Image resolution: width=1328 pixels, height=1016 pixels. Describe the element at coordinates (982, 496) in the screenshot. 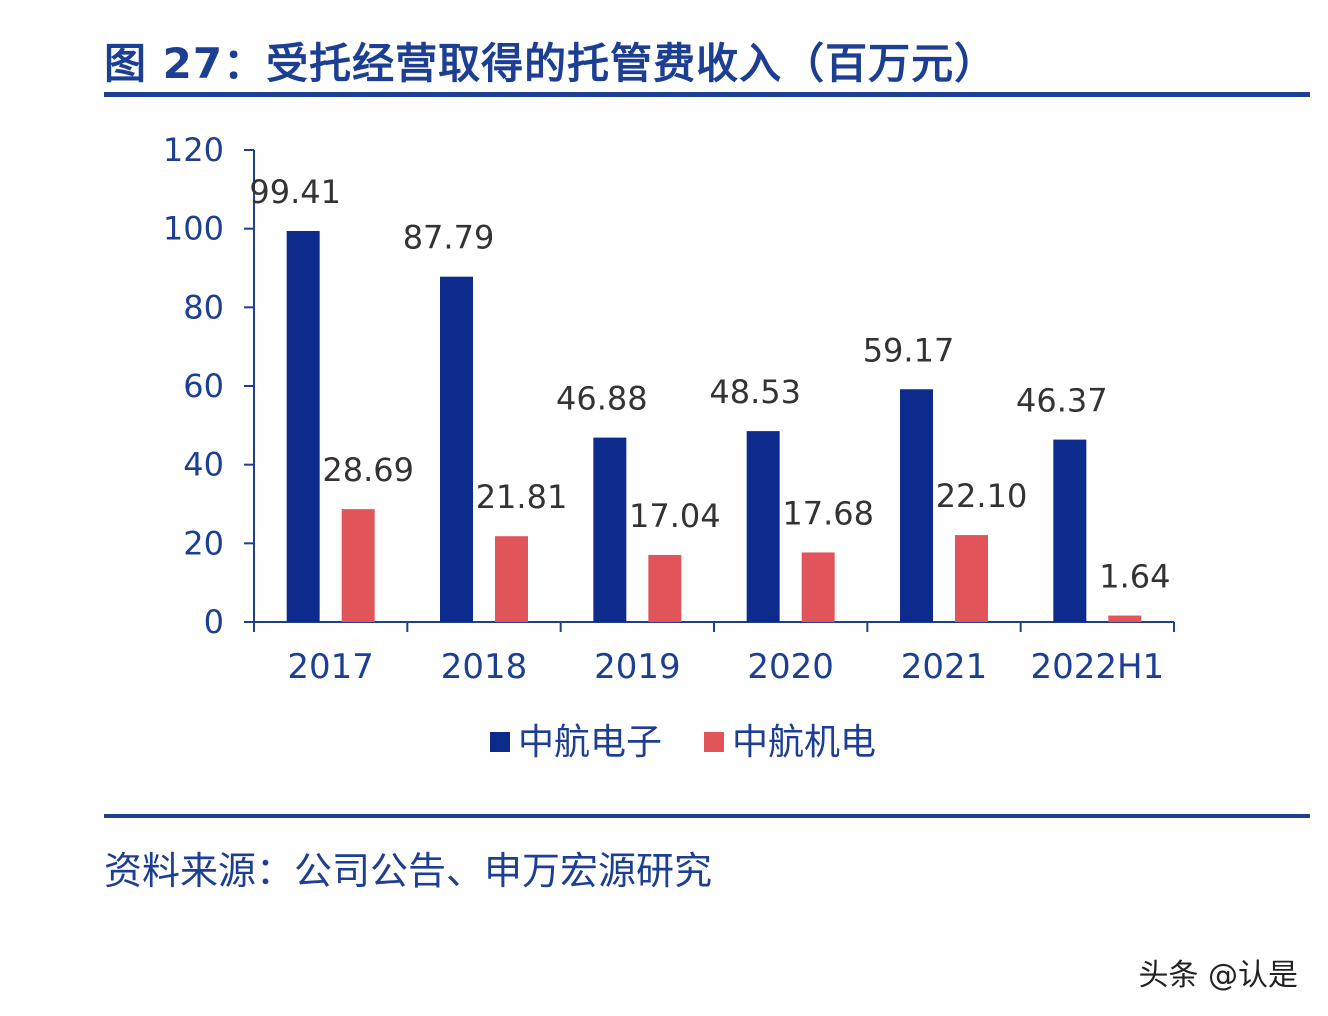

I see `data-label: 22.10` at that location.